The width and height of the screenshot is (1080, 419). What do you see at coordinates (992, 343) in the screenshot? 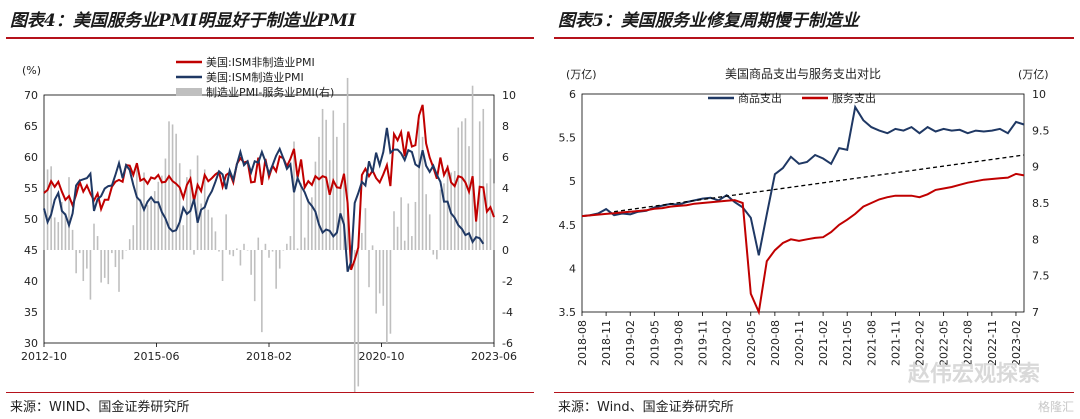
I see `x-tick-label: 2022-11` at bounding box center [992, 343].